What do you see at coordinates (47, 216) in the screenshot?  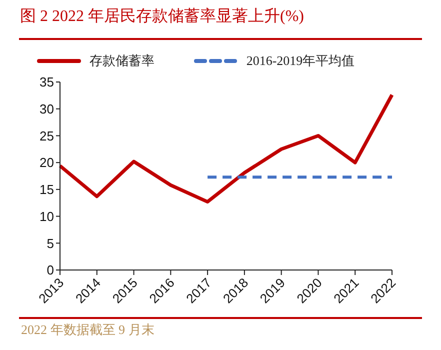 I see `y-tick-label: 10` at bounding box center [47, 216].